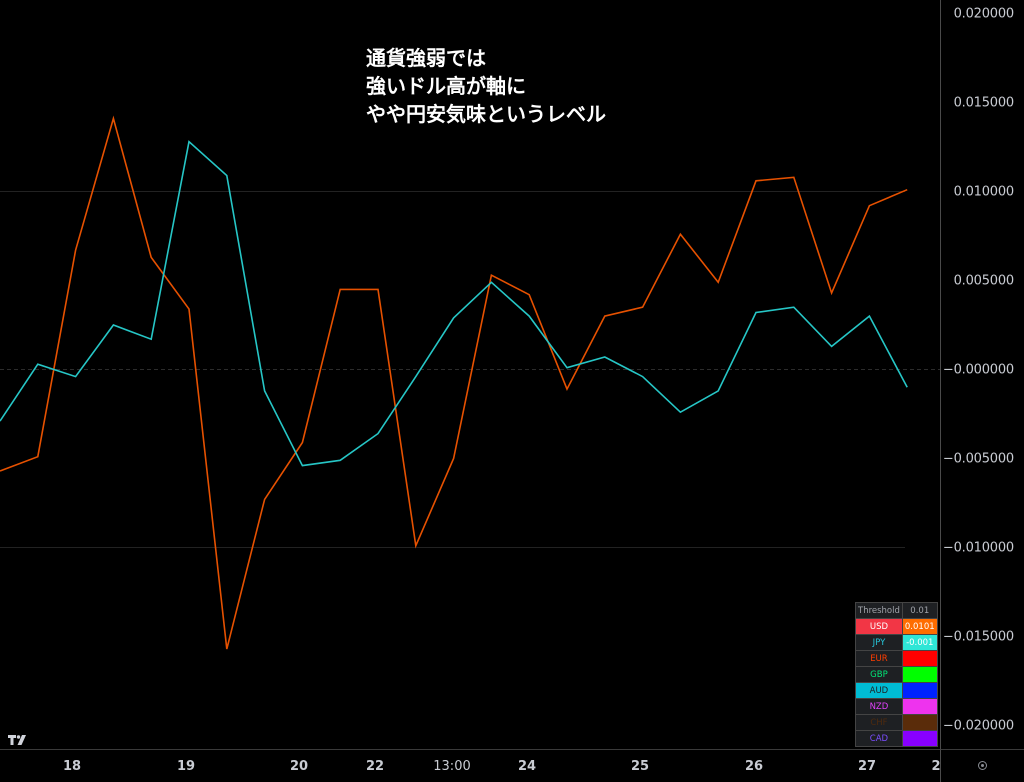 This screenshot has height=782, width=1024. Describe the element at coordinates (879, 706) in the screenshot. I see `currency-name: NZD` at that location.